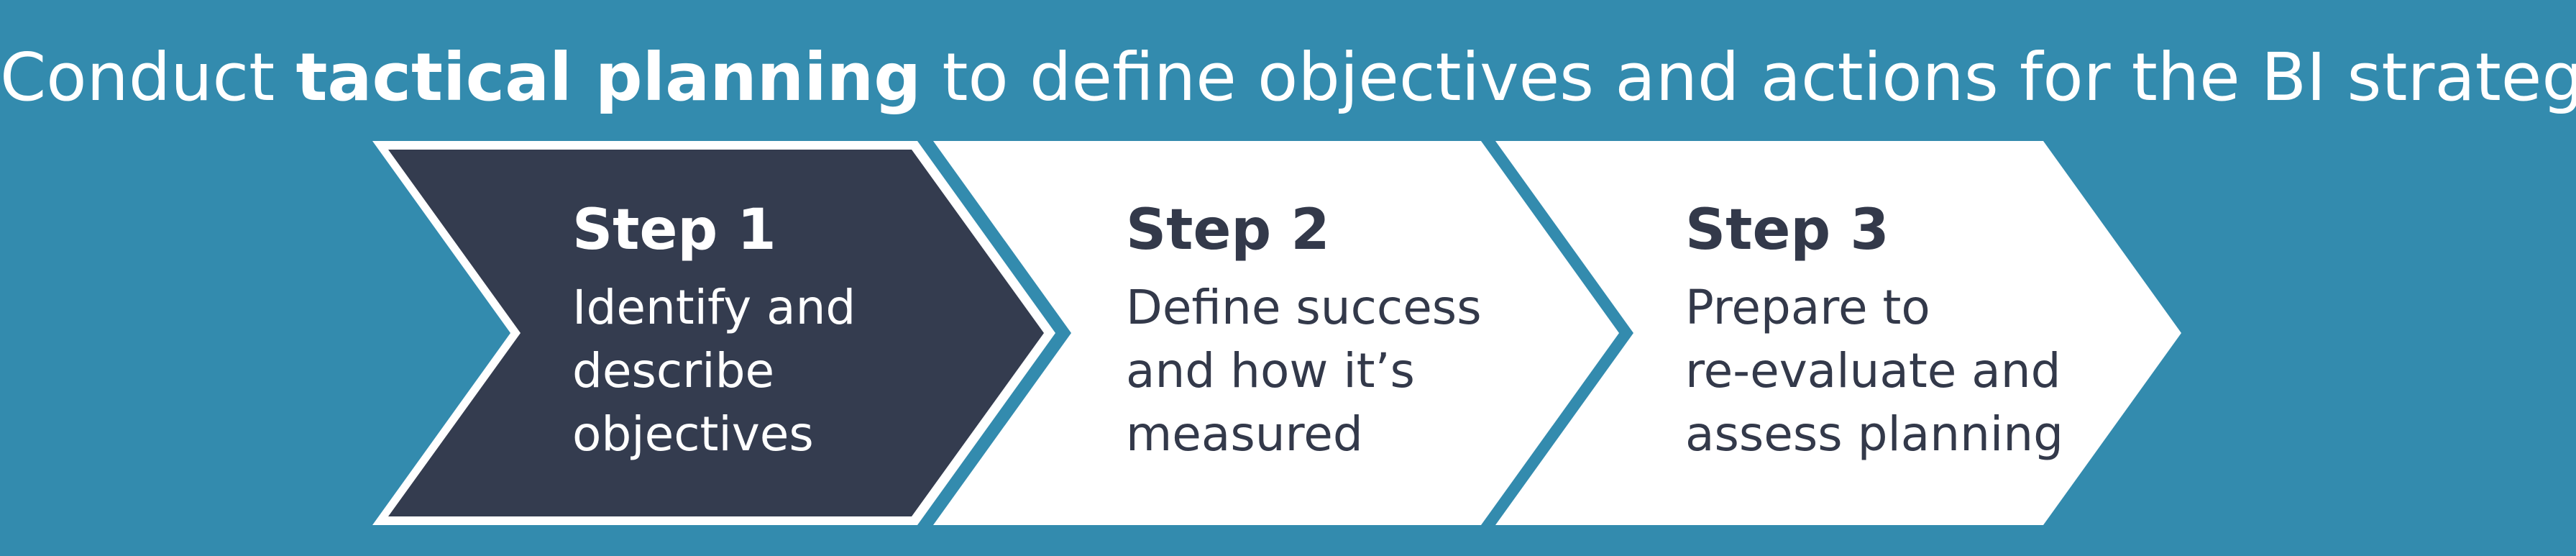 This screenshot has height=556, width=2576. Describe the element at coordinates (674, 230) in the screenshot. I see `step-1-heading: Step 1` at that location.